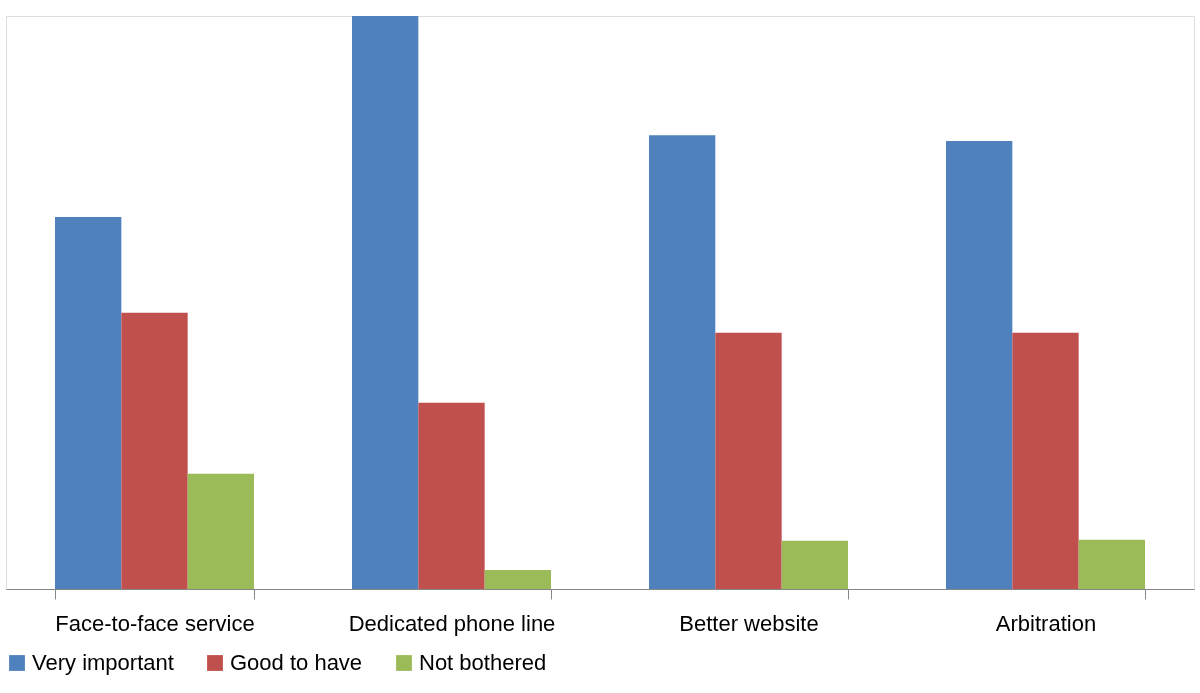  Describe the element at coordinates (483, 662) in the screenshot. I see `legend-label: Not bothered` at that location.